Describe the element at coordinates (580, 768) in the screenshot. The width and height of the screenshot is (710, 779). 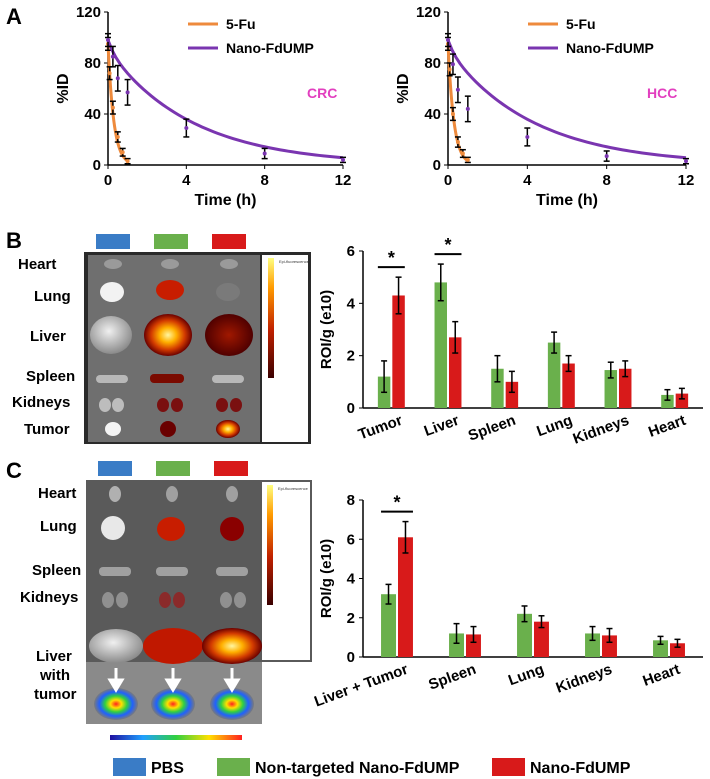
I see `legend-label-nano: Nano-FdUMP` at that location.